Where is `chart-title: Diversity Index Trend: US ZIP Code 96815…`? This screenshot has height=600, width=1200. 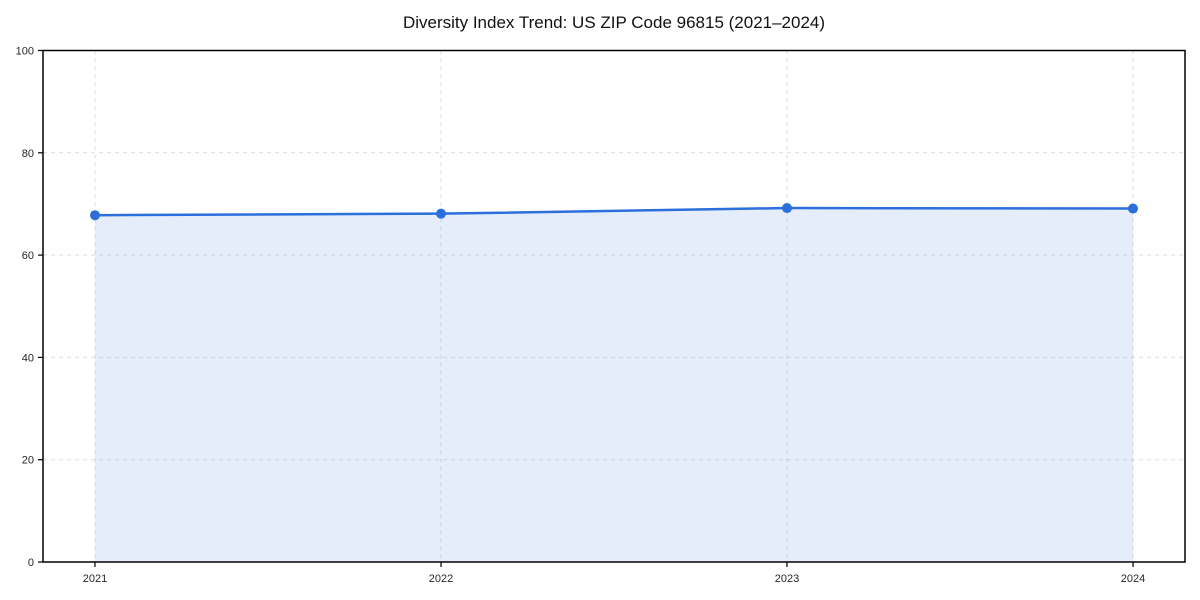 chart-title: Diversity Index Trend: US ZIP Code 96815… is located at coordinates (614, 22).